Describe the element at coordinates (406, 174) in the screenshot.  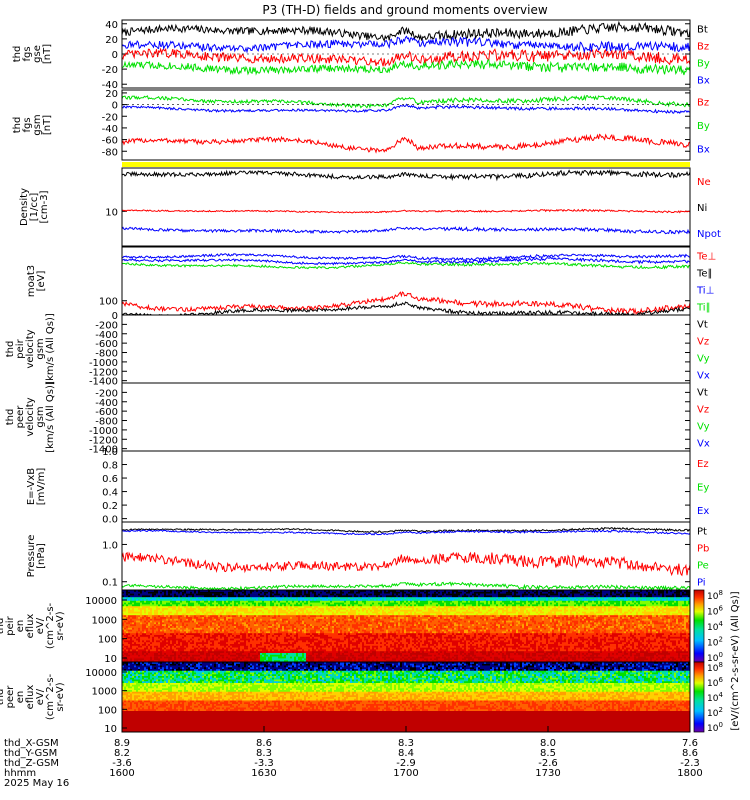
I see `series-Ne` at that location.